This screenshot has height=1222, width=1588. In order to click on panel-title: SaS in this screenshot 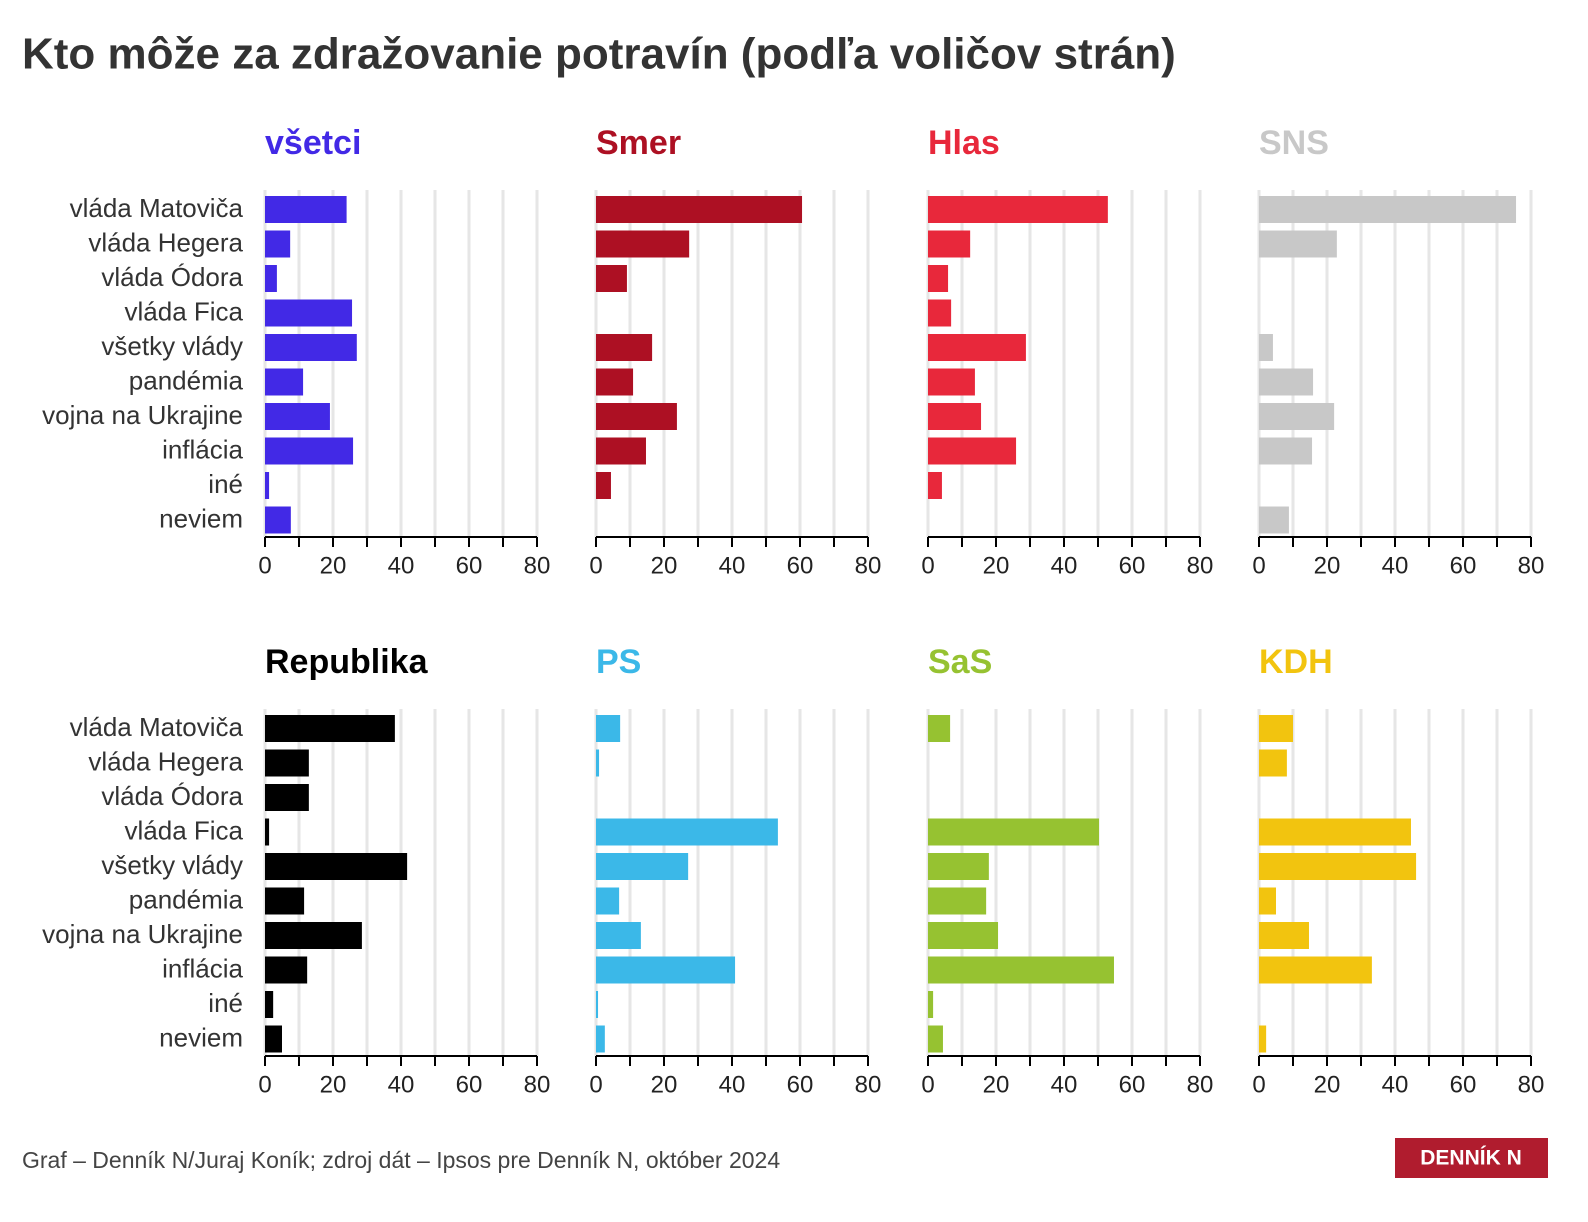, I will do `click(960, 662)`.